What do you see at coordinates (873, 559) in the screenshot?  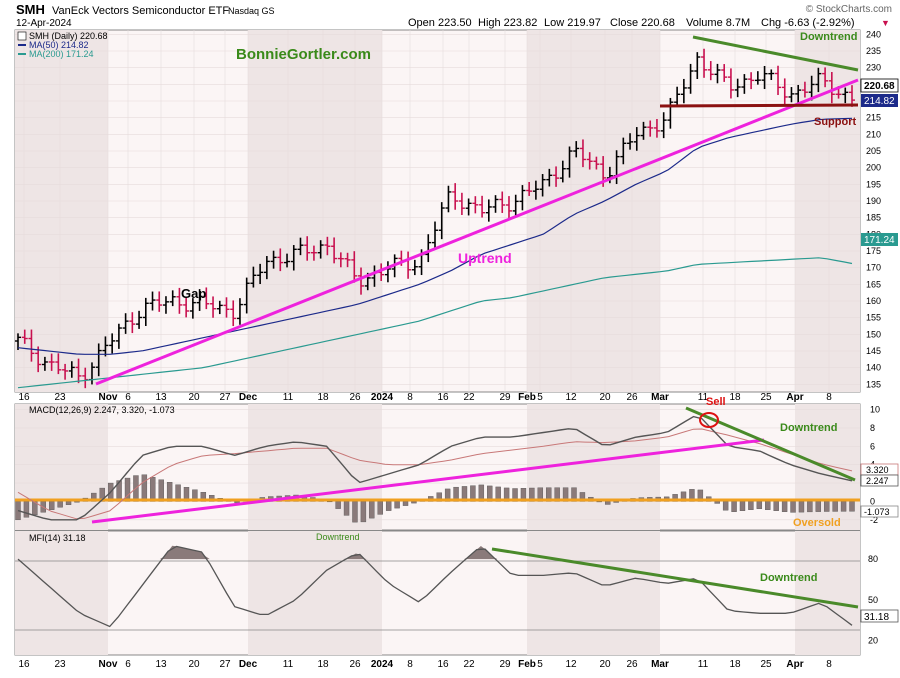 I see `mfi-tick-label: 80` at bounding box center [873, 559].